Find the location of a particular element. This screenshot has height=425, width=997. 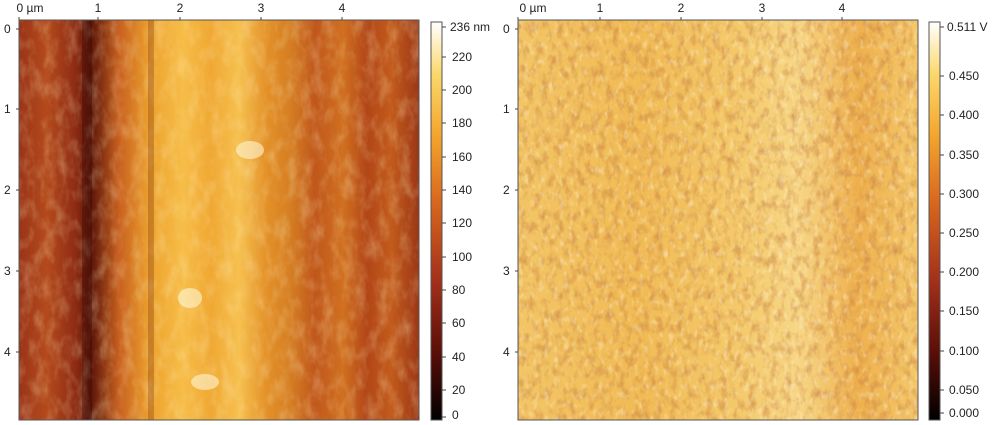

colorbar-tick-label: 20 is located at coordinates (459, 390).